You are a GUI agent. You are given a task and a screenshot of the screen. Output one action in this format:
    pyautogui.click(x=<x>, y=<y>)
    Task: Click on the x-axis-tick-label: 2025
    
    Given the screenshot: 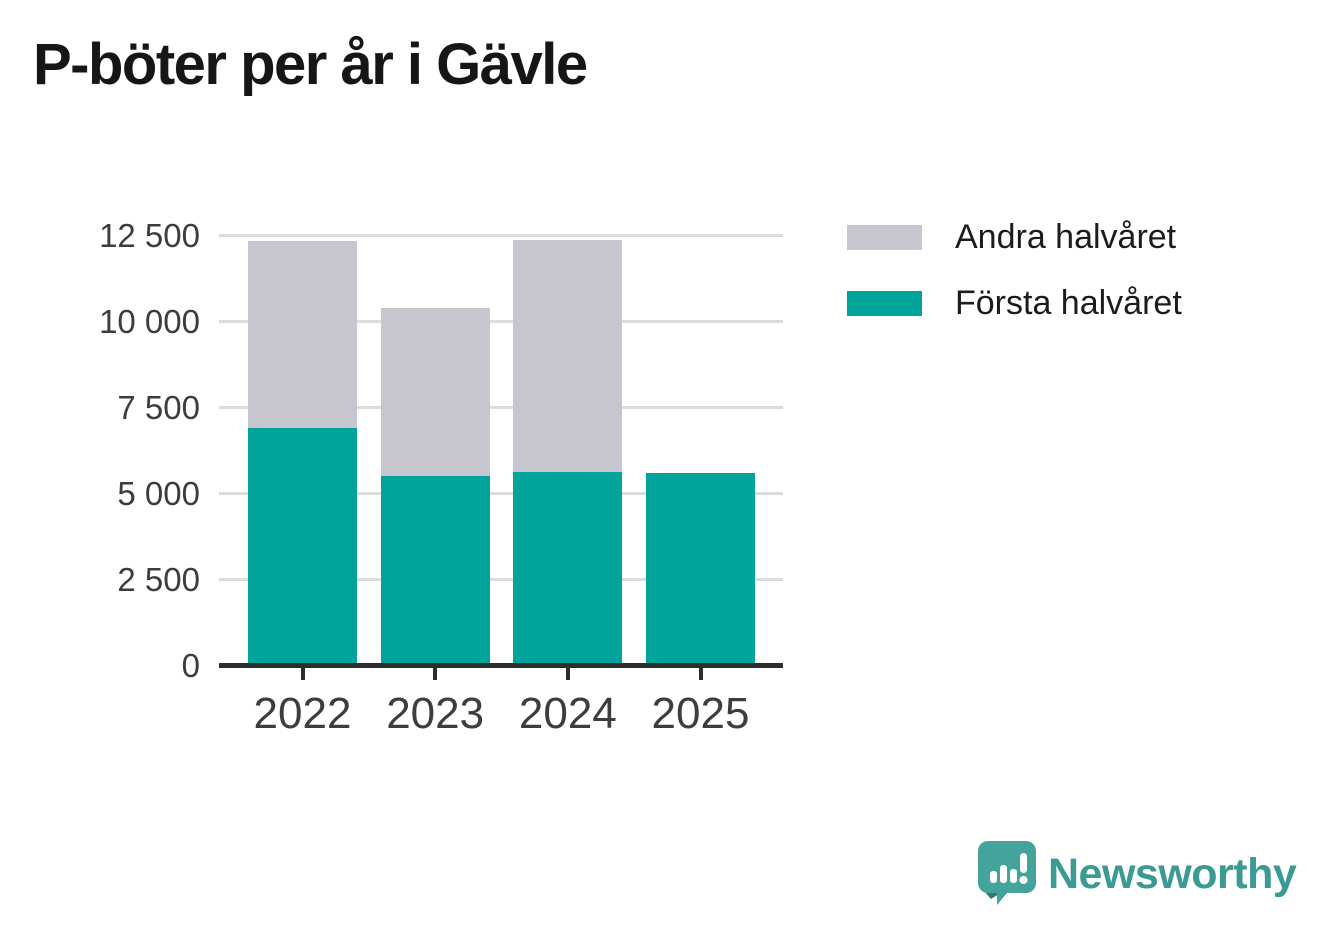 What is the action you would take?
    pyautogui.click(x=700, y=713)
    